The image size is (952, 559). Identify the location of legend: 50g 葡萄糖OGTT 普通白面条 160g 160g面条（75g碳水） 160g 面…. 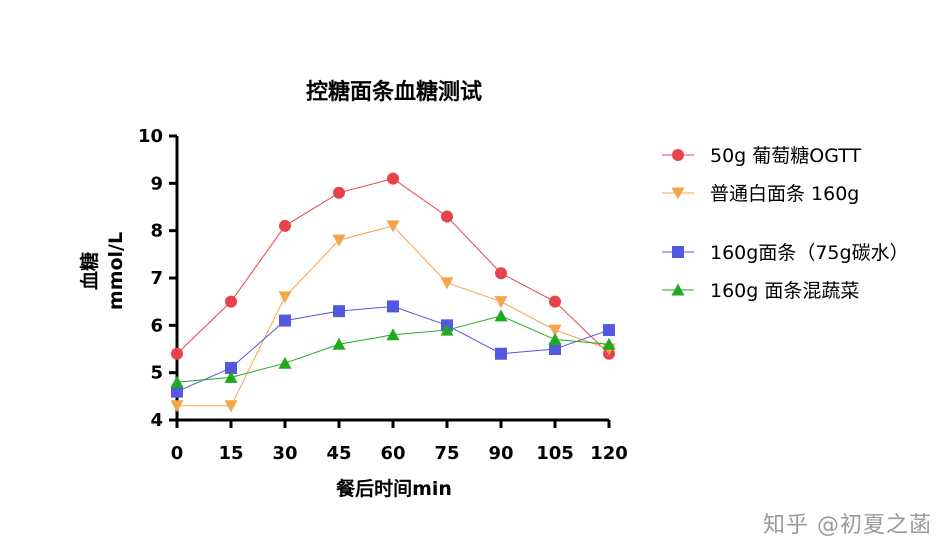
(785, 223).